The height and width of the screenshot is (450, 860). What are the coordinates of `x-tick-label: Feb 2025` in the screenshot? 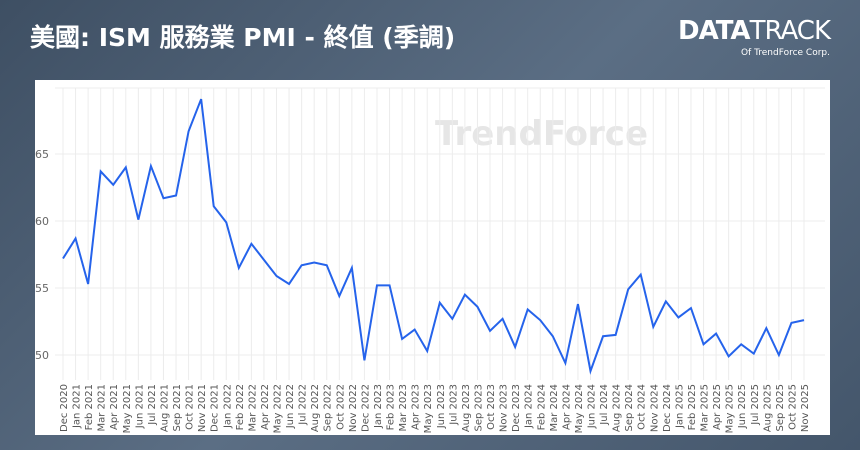 It's located at (692, 407).